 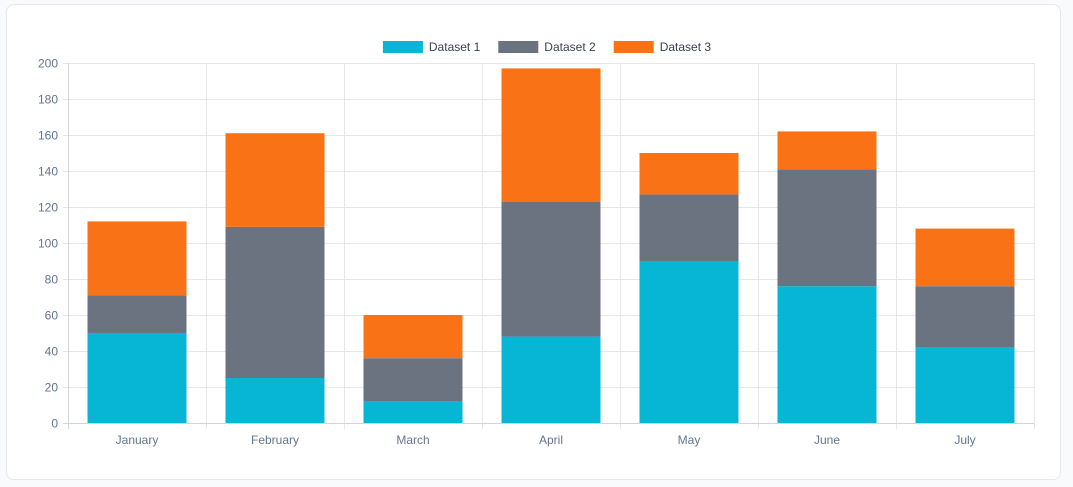 What do you see at coordinates (48, 208) in the screenshot?
I see `y-tick-label: 120` at bounding box center [48, 208].